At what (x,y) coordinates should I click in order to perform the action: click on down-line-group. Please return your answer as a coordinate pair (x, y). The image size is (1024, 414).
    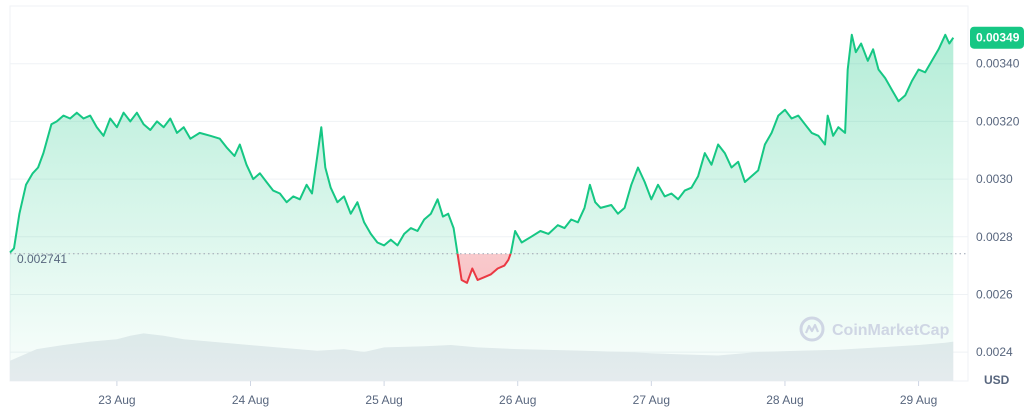
    Looking at the image, I should click on (484, 268).